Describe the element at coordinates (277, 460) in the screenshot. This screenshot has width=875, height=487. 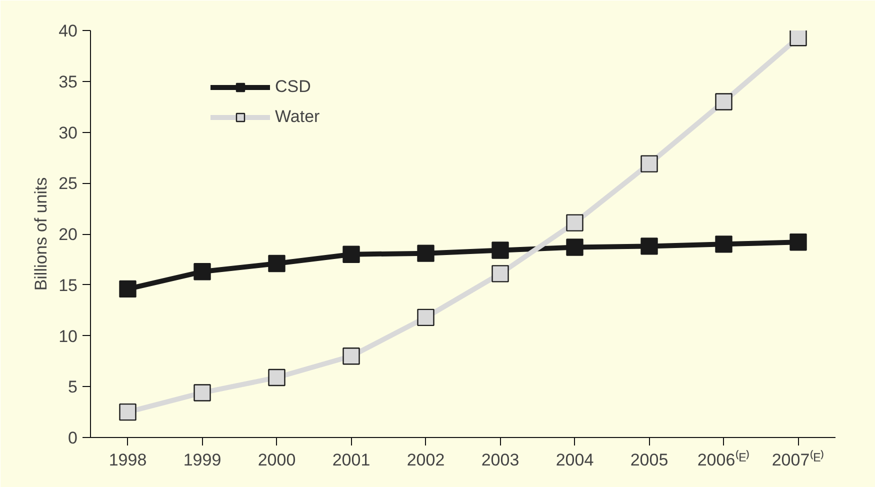
I see `x-tick-label: 2000` at that location.